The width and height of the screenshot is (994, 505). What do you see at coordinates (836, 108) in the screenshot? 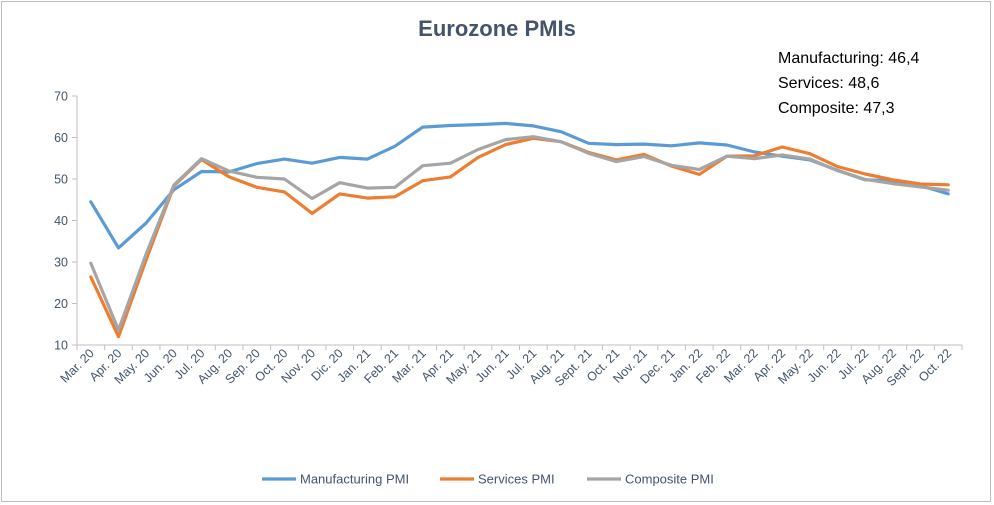
I see `annotation-composite: Composite: 47,3` at bounding box center [836, 108].